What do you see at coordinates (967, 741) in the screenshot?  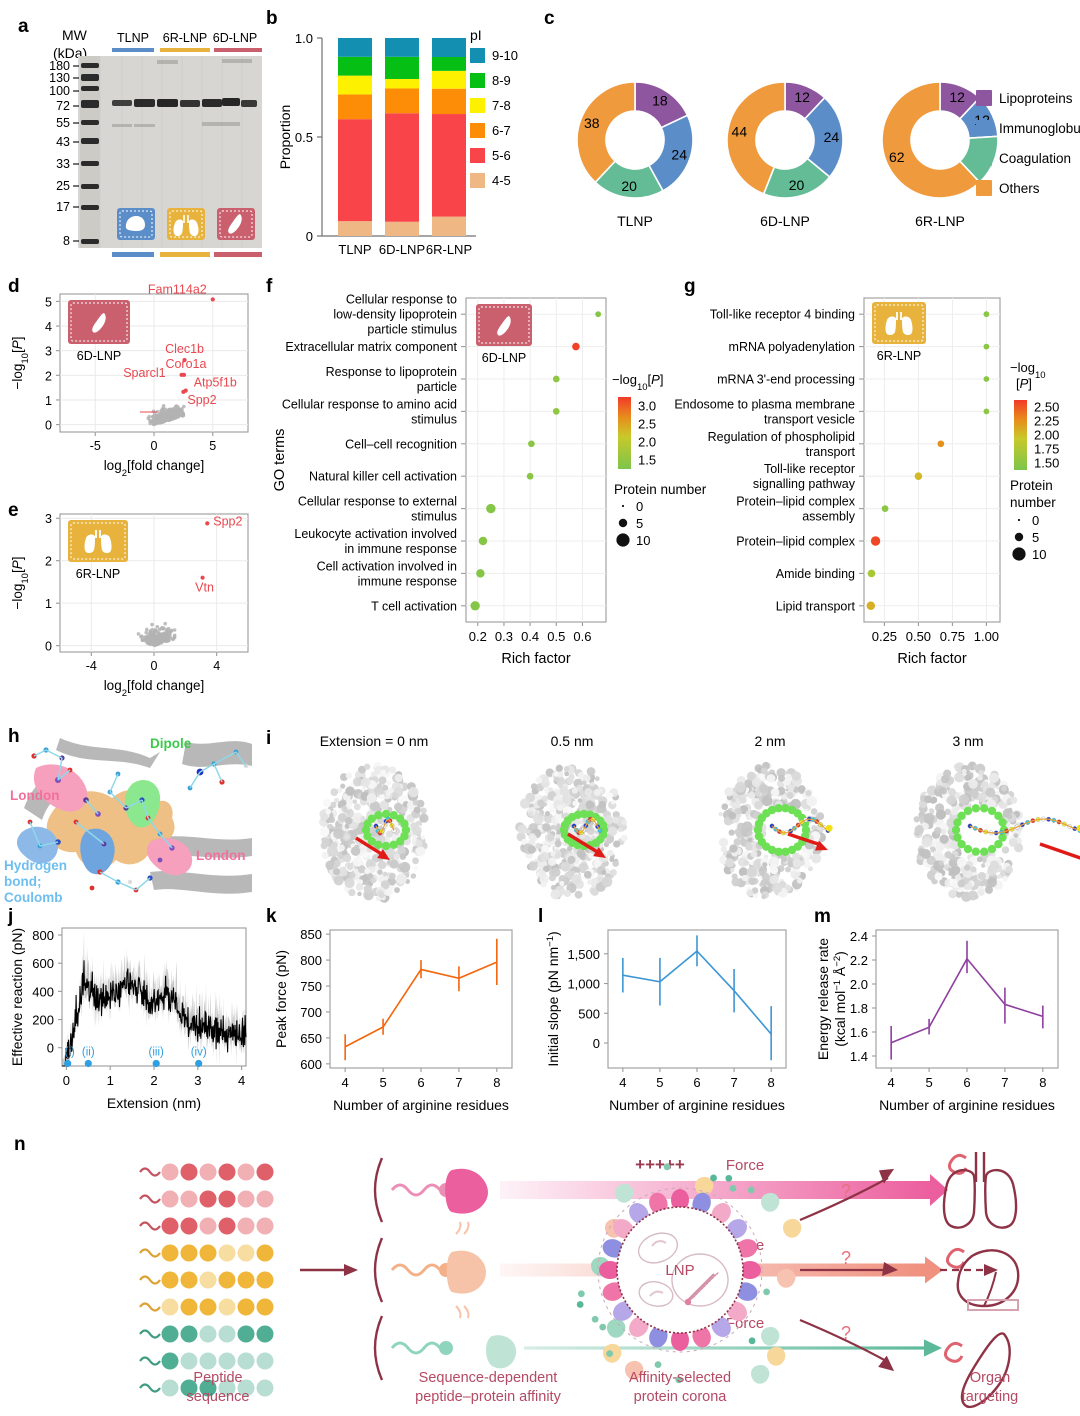 I see `panel-i-frame-label: 3 nm` at bounding box center [967, 741].